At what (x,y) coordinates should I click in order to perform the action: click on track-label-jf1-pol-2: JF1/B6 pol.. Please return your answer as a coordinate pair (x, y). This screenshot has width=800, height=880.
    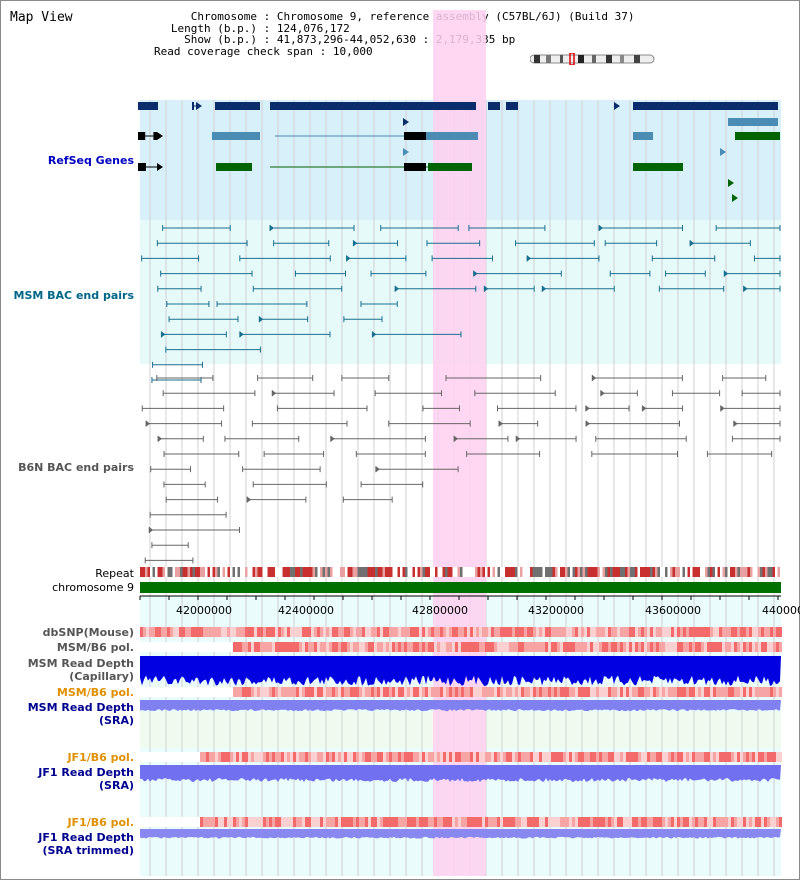
    Looking at the image, I should click on (100, 822).